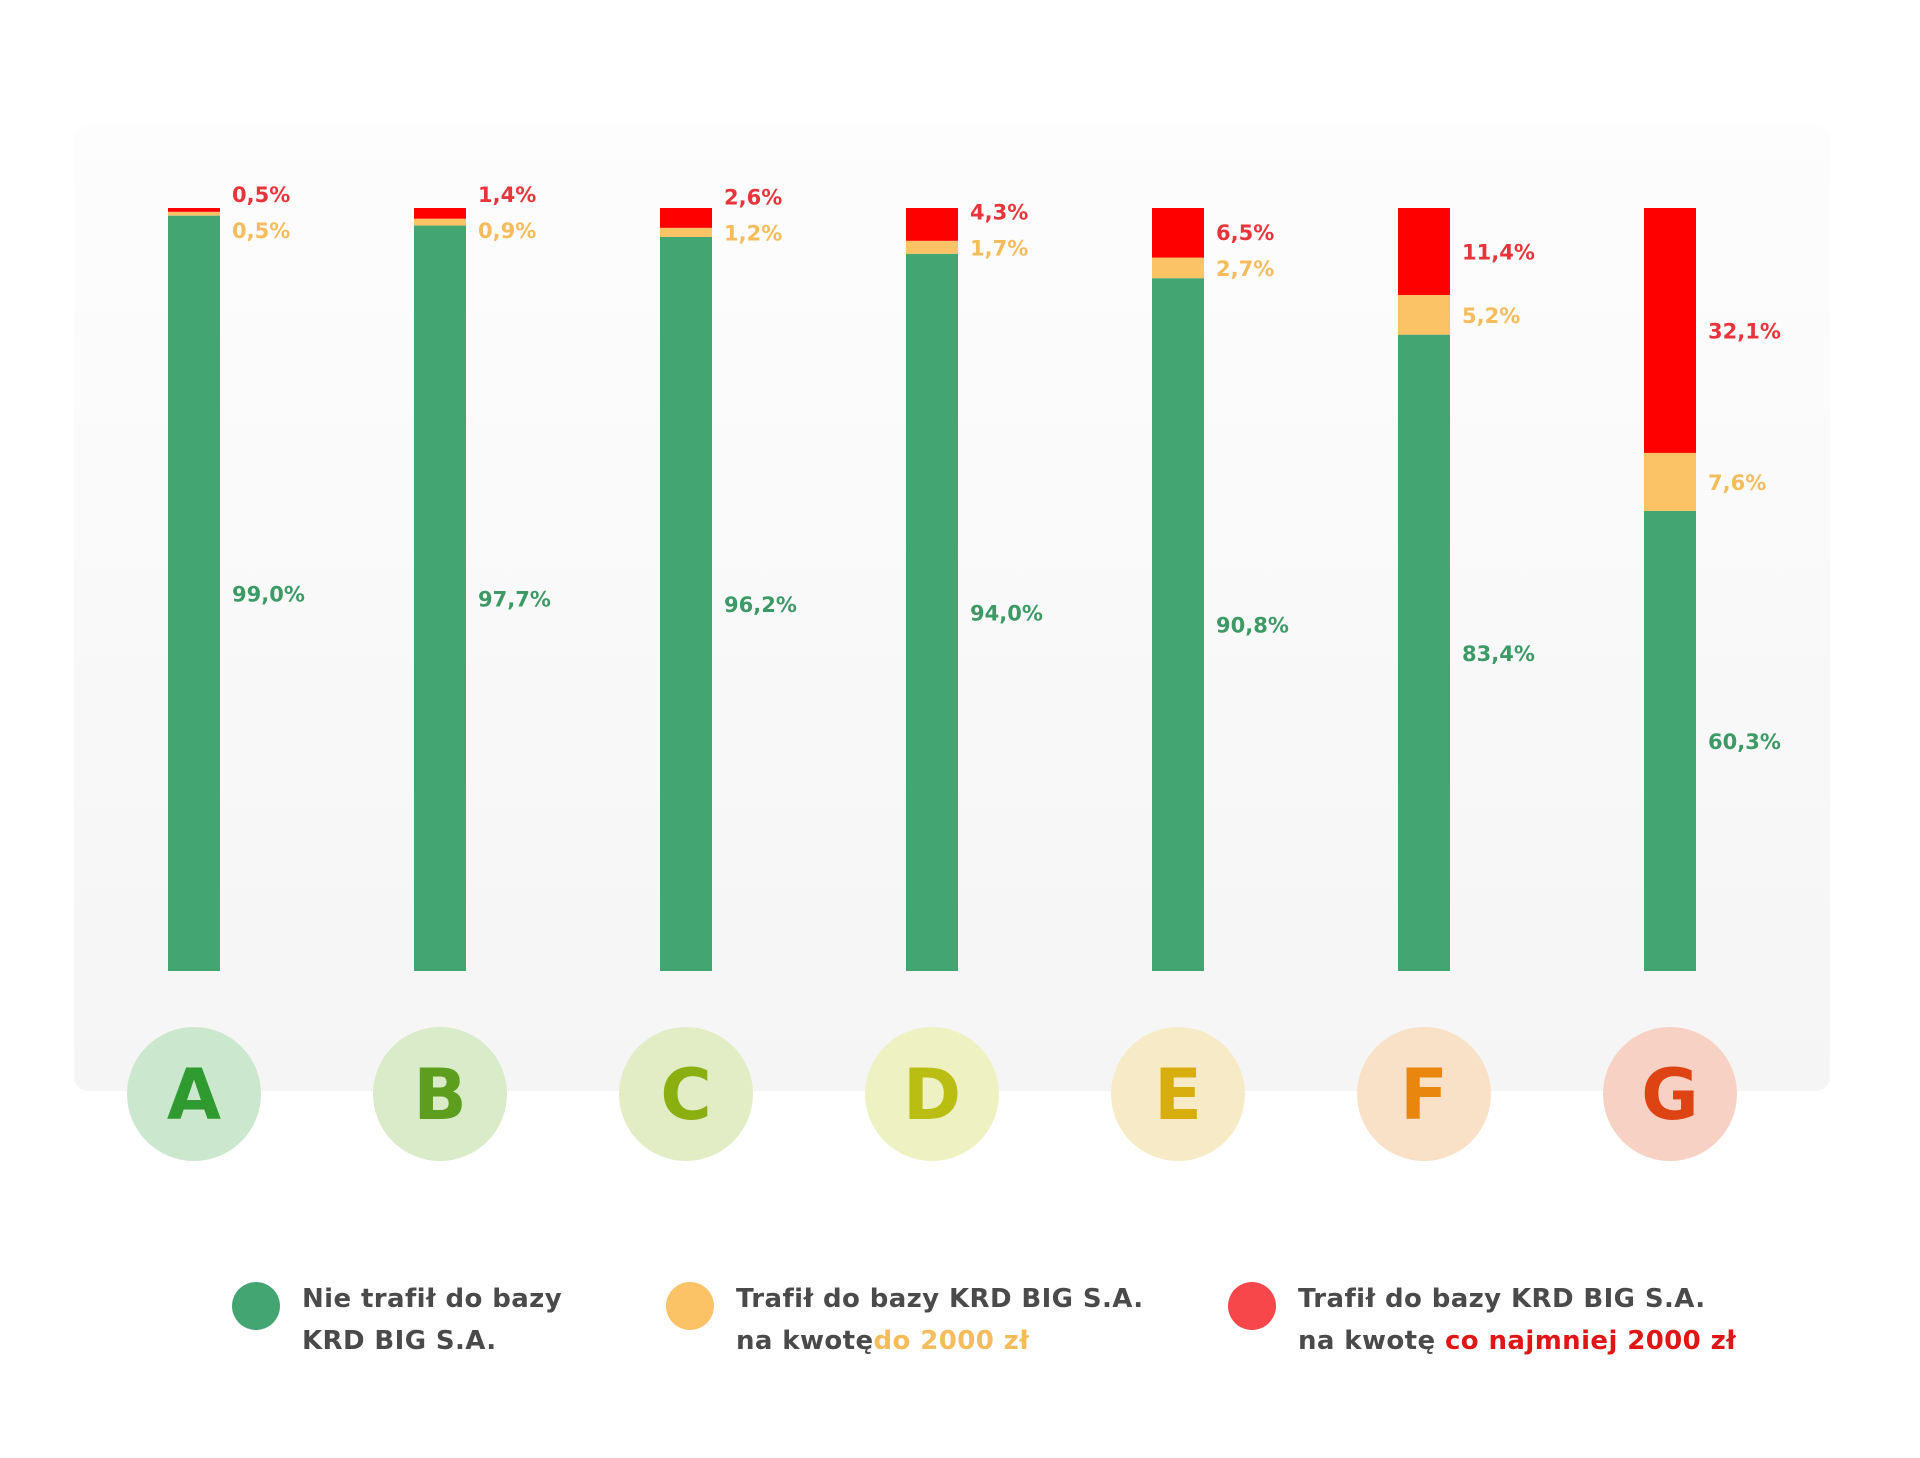 The height and width of the screenshot is (1458, 1920). Describe the element at coordinates (932, 224) in the screenshot. I see `bar-red-d` at that location.